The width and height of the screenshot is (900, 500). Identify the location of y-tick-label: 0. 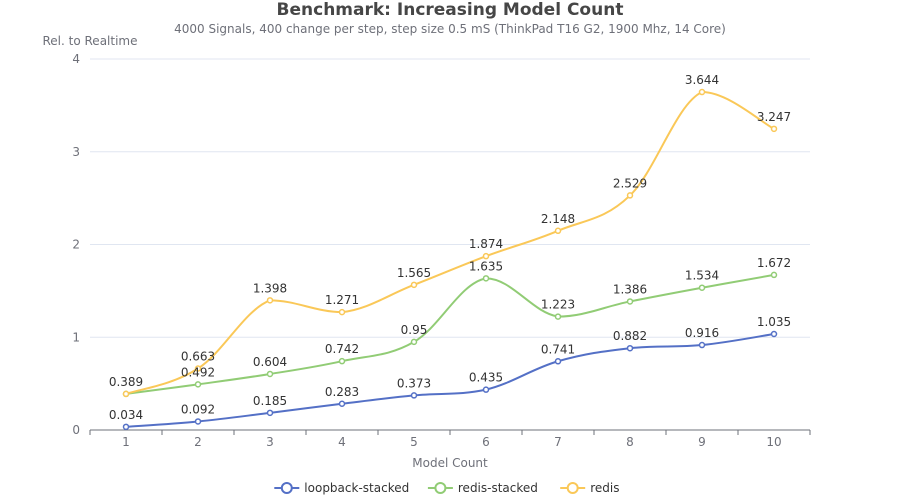
(76, 430).